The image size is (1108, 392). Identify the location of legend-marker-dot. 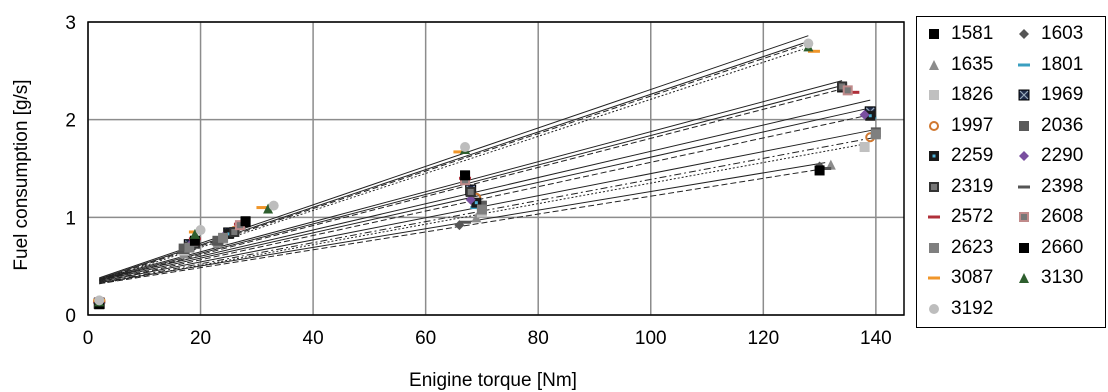
(934, 156).